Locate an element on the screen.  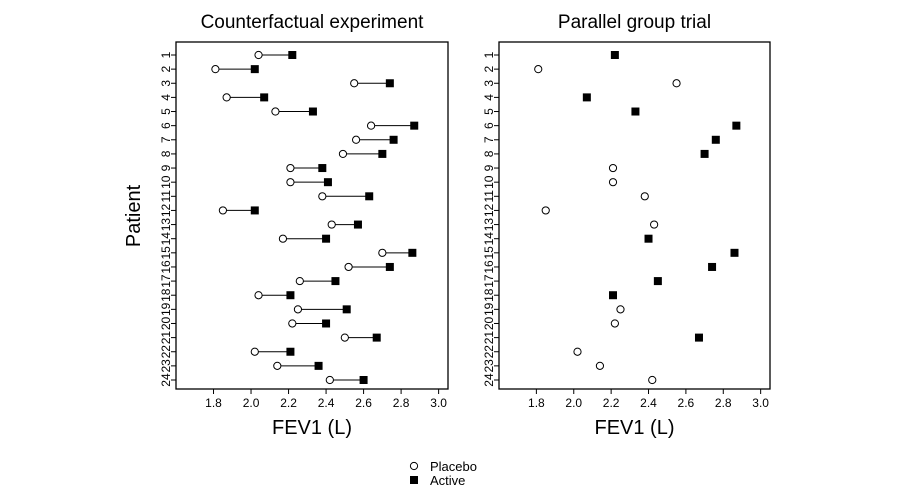
chart-title-parallel: Parallel group trial is located at coordinates (634, 22).